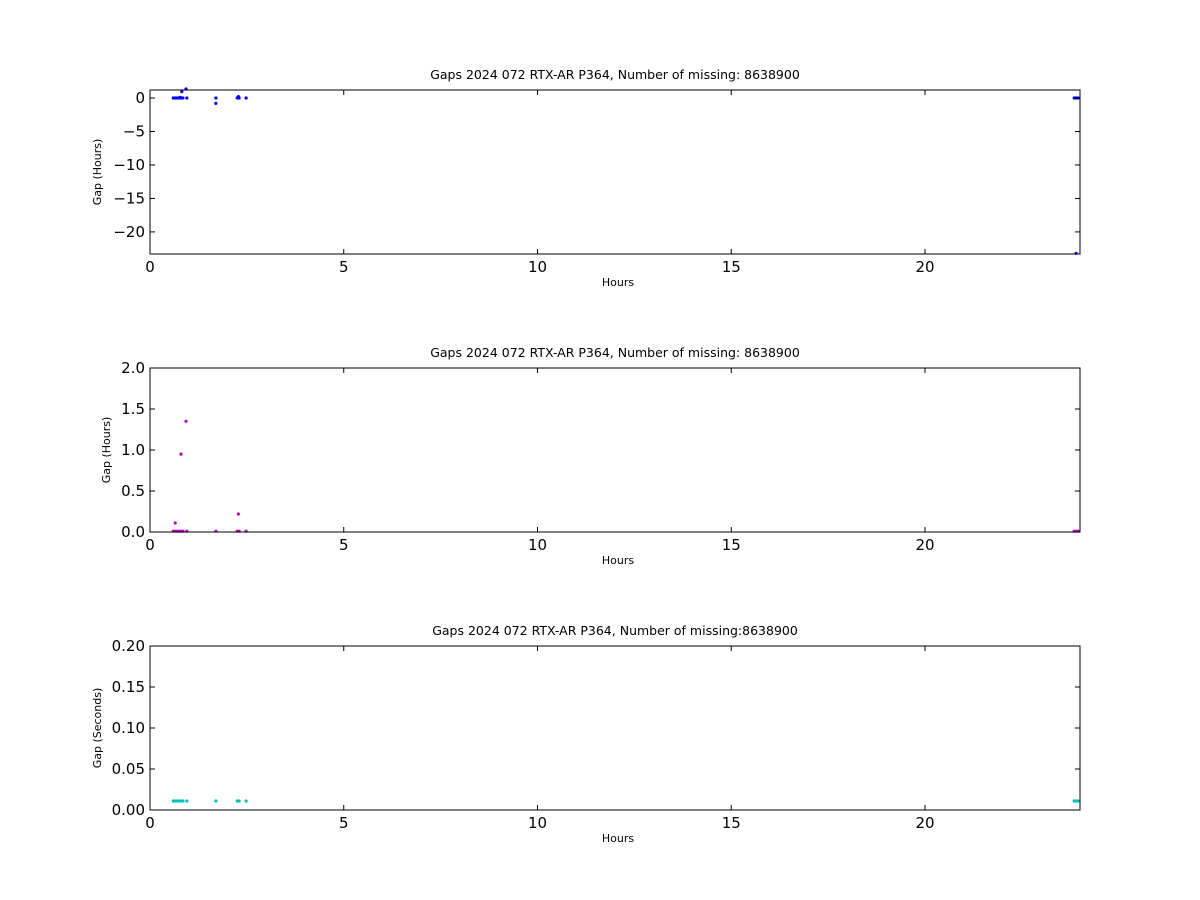 This screenshot has width=1200, height=900. I want to click on y-tick-label: 1.5, so click(133, 409).